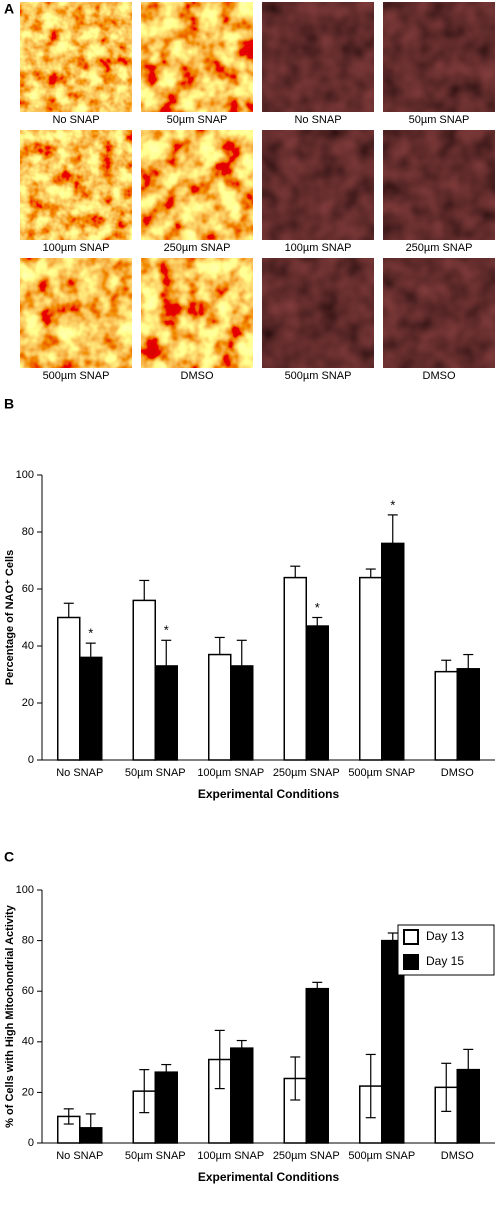 This screenshot has height=1206, width=498. What do you see at coordinates (9, 9) in the screenshot?
I see `panel-label: A` at bounding box center [9, 9].